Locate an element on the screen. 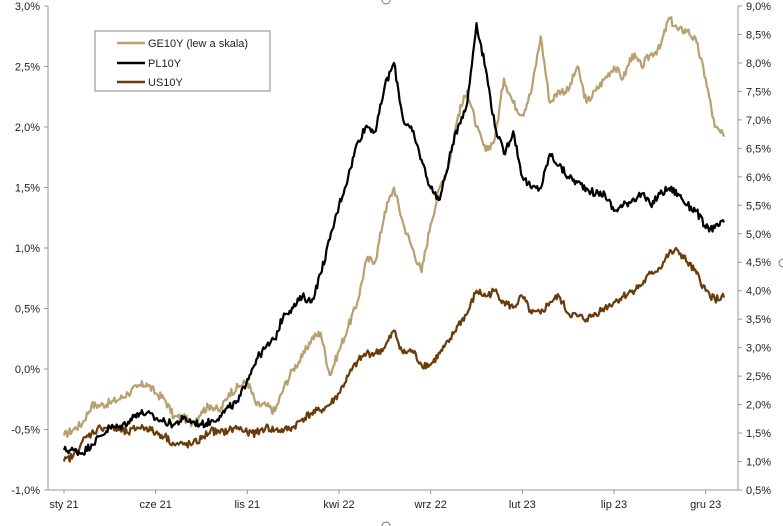 The image size is (783, 526). legend-label-ge10y: GE10Y (lew a skala) is located at coordinates (198, 44).